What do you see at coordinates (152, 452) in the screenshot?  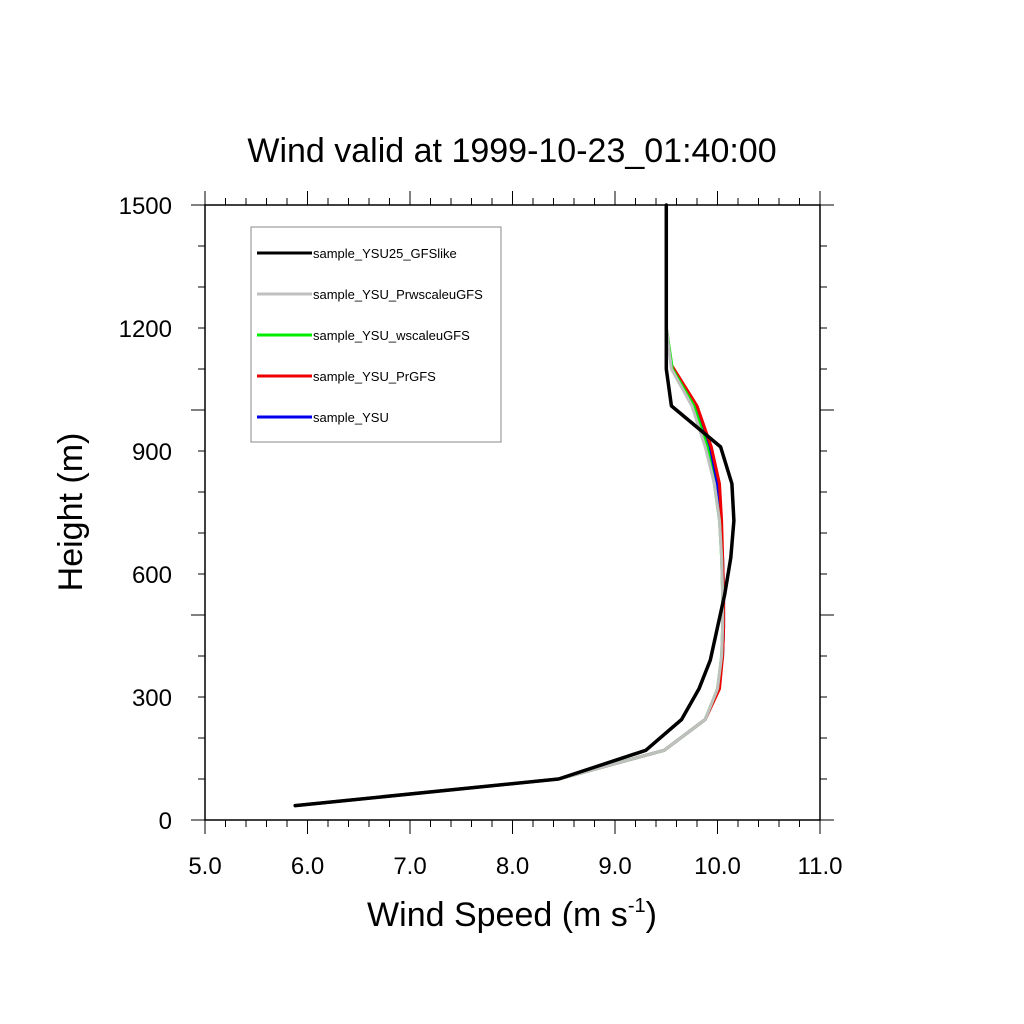 I see `y-tick-label: 900` at bounding box center [152, 452].